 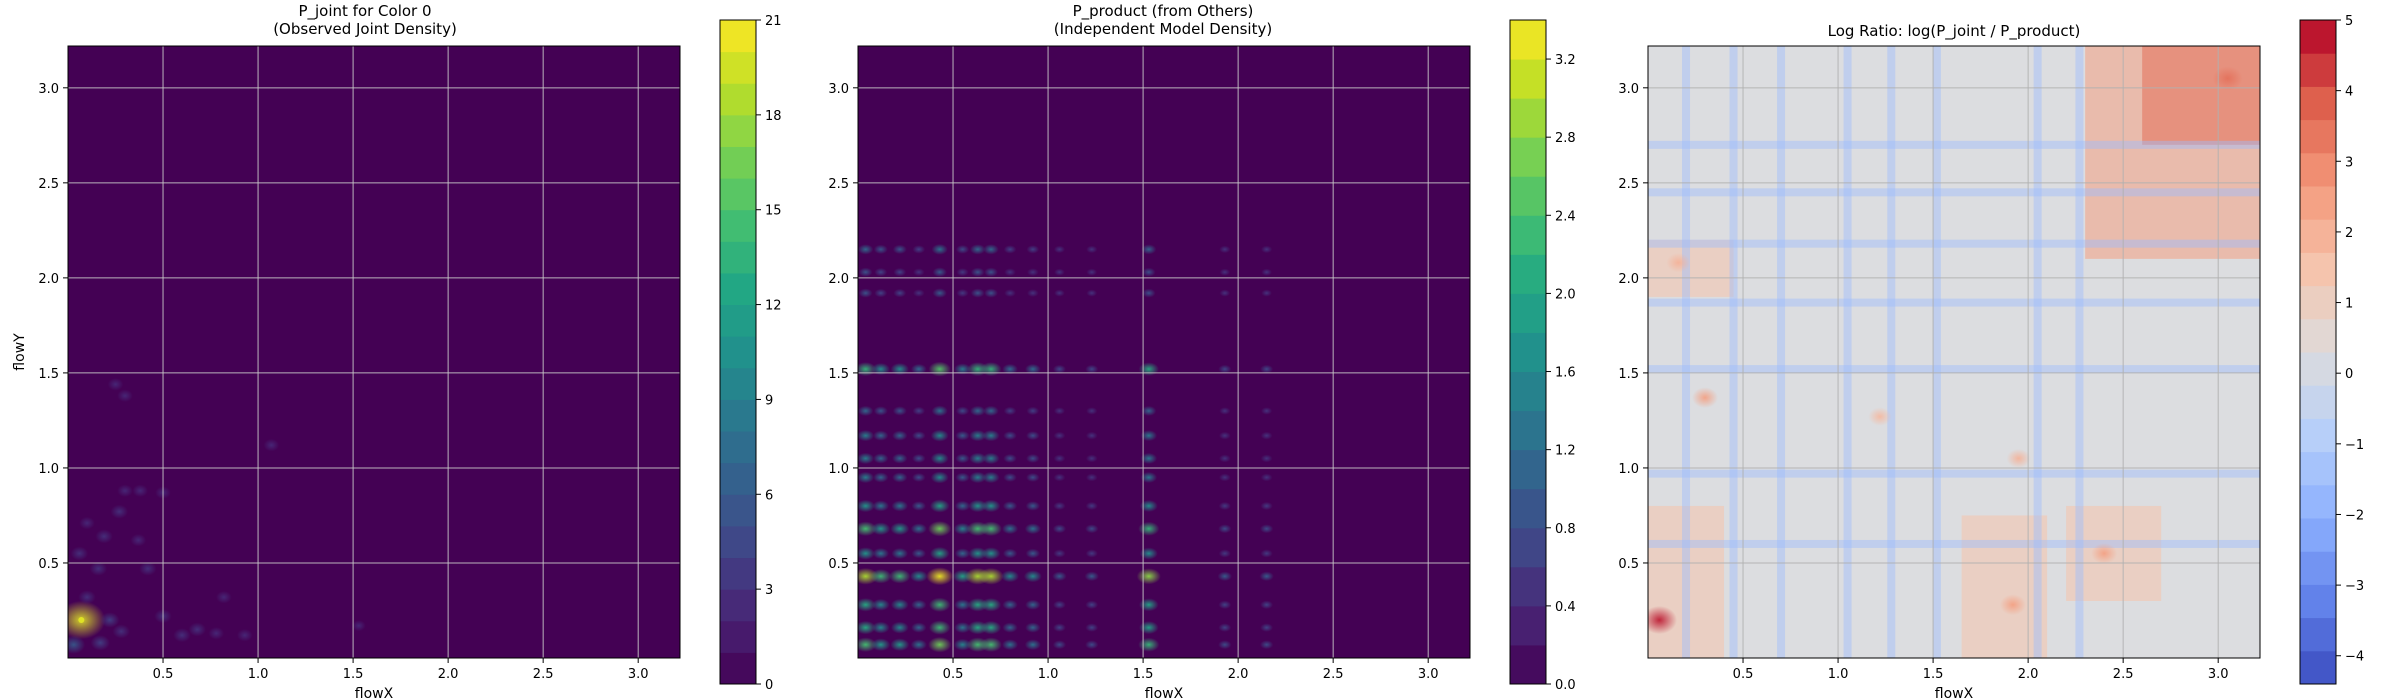 I want to click on chart-3-x-axis: 0.5 1.0 1.5 2.0 2.5 3.0, so click(x=1981, y=670).